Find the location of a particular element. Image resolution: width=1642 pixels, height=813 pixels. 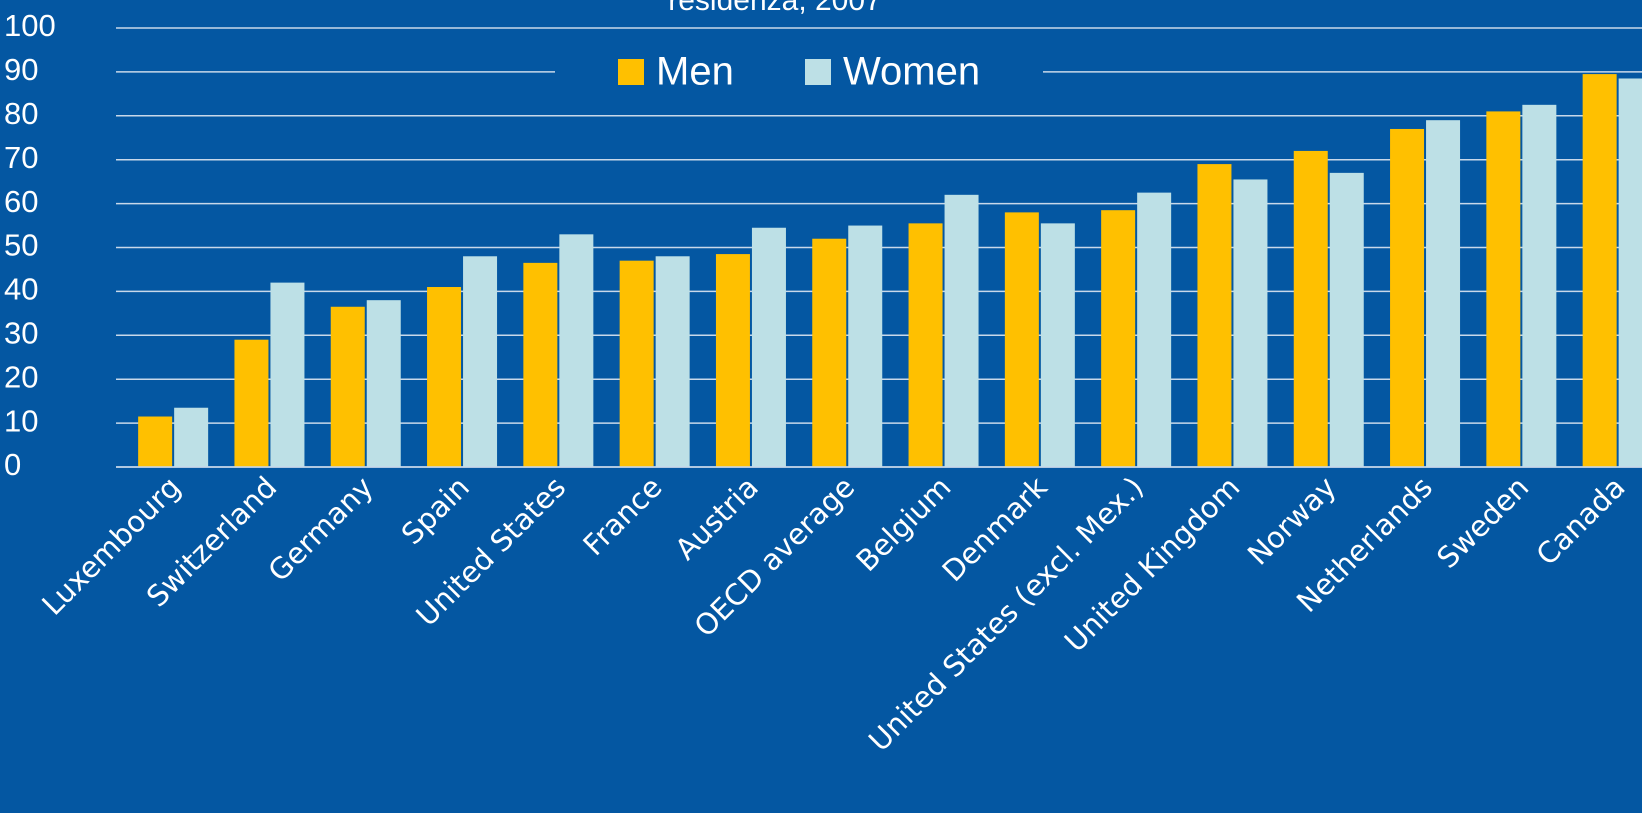

y-tick-label: 60 is located at coordinates (21, 201).